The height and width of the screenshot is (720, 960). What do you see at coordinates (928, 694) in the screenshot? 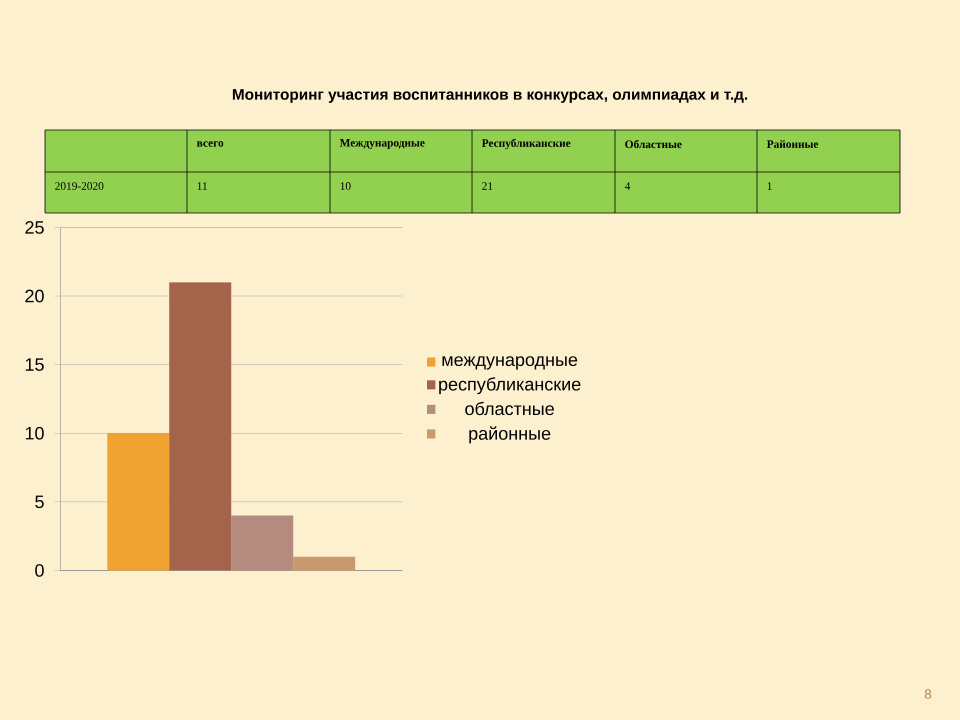
I see `text: 8` at bounding box center [928, 694].